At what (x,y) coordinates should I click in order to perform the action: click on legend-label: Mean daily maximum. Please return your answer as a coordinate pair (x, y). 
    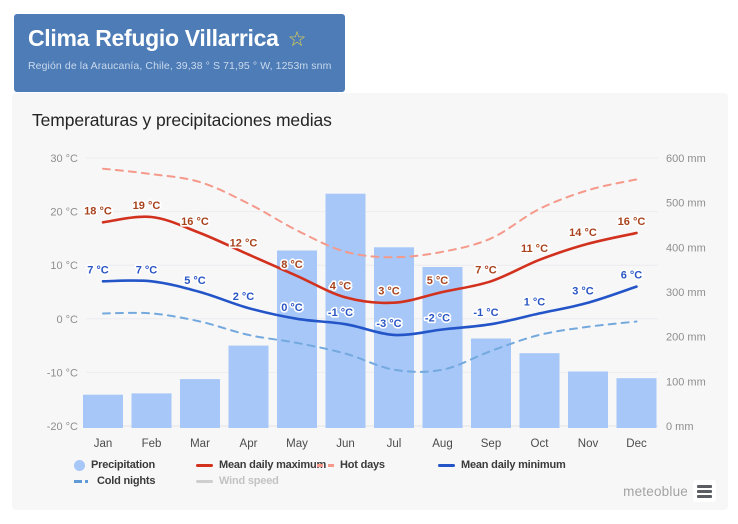
    Looking at the image, I should click on (273, 465).